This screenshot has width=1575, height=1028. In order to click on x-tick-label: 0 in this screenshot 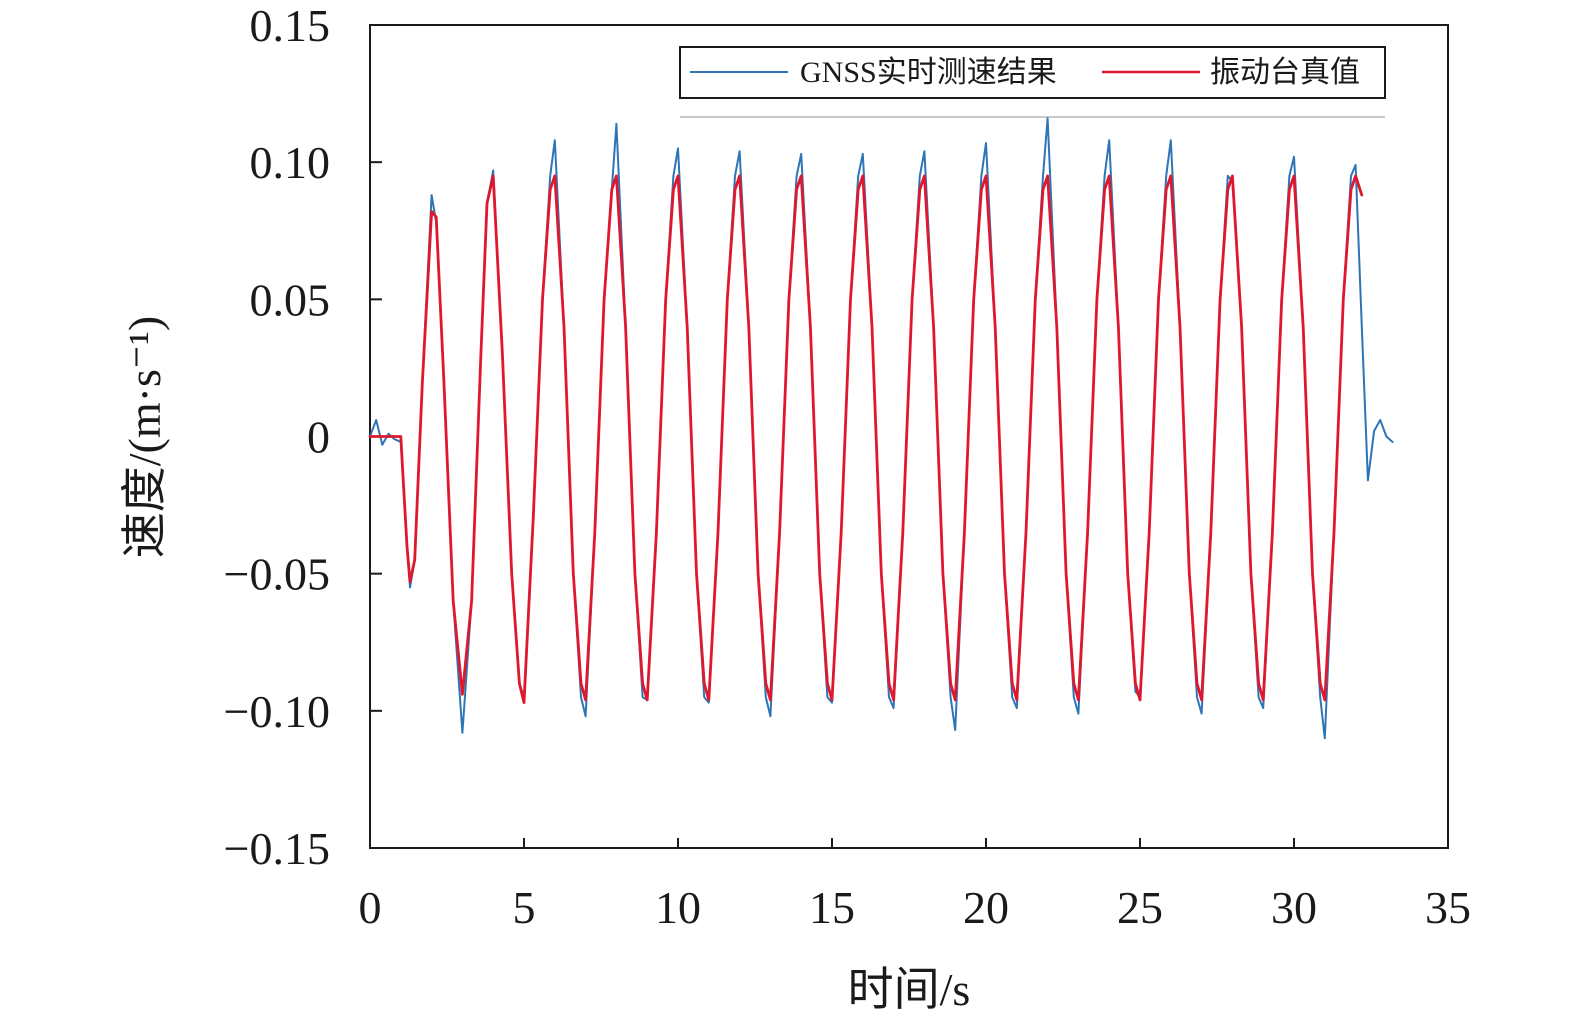, I will do `click(370, 907)`.